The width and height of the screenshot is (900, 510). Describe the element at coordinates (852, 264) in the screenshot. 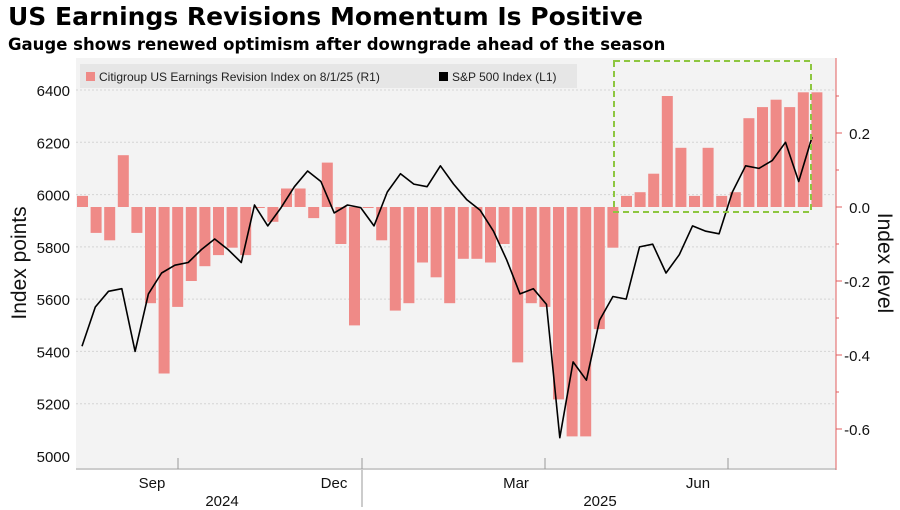

I see `right-axis: 0.2 0.0 -0.2 -0.4 -0.6` at that location.